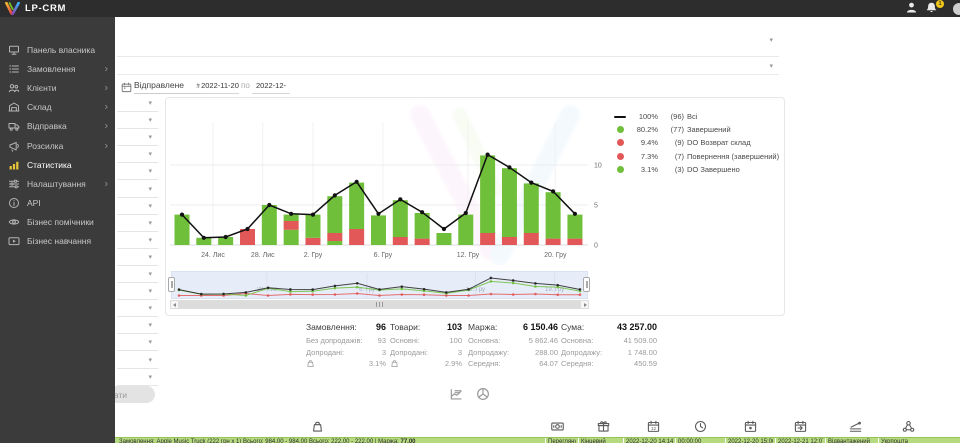 The height and width of the screenshot is (443, 960). What do you see at coordinates (171, 284) in the screenshot?
I see `navigator-left-handle` at bounding box center [171, 284].